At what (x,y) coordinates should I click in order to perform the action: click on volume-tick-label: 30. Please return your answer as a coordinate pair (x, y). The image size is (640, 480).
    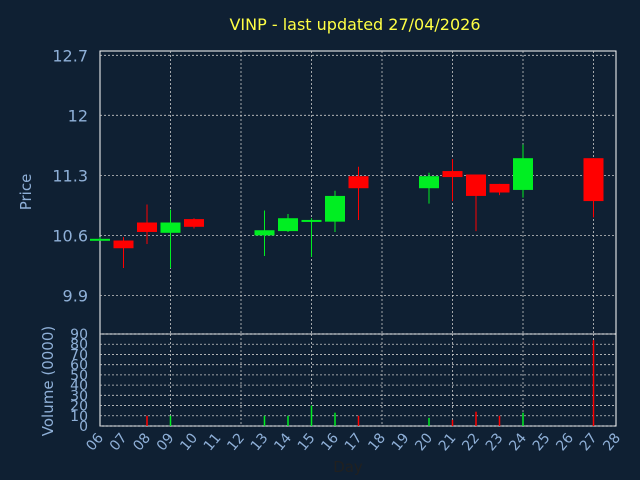
    Looking at the image, I should click on (79, 396).